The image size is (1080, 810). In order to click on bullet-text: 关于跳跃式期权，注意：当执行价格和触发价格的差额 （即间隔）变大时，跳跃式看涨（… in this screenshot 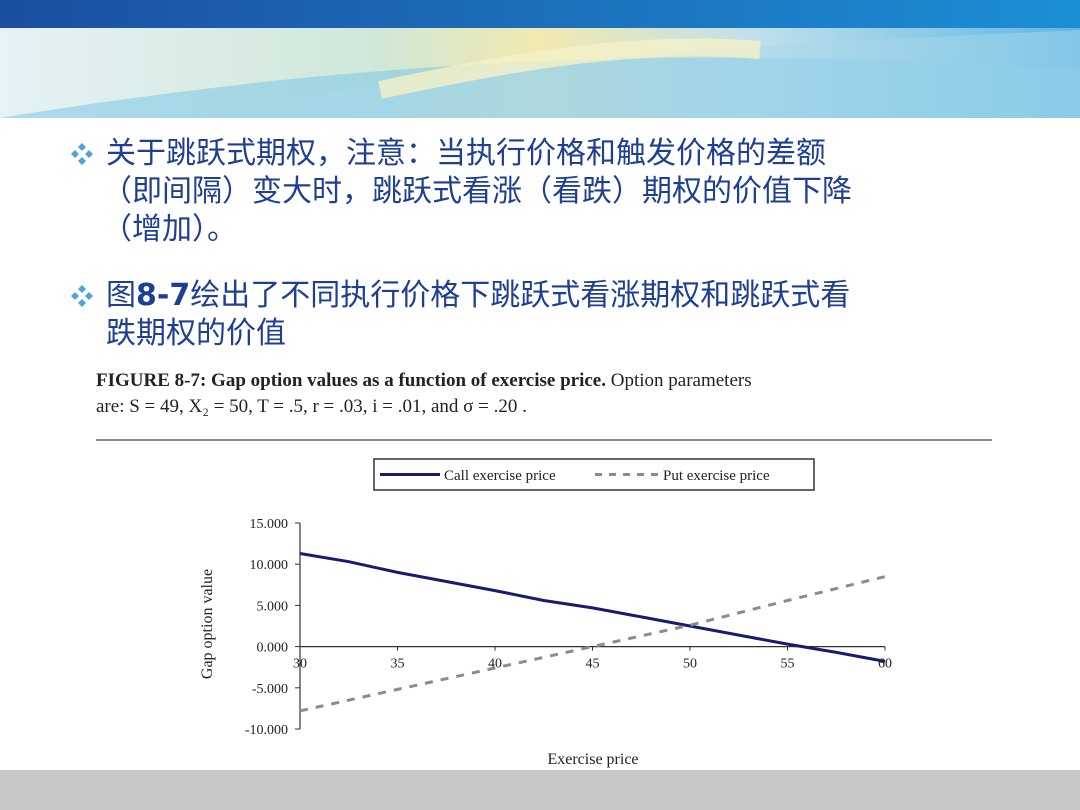, I will do `click(477, 192)`.